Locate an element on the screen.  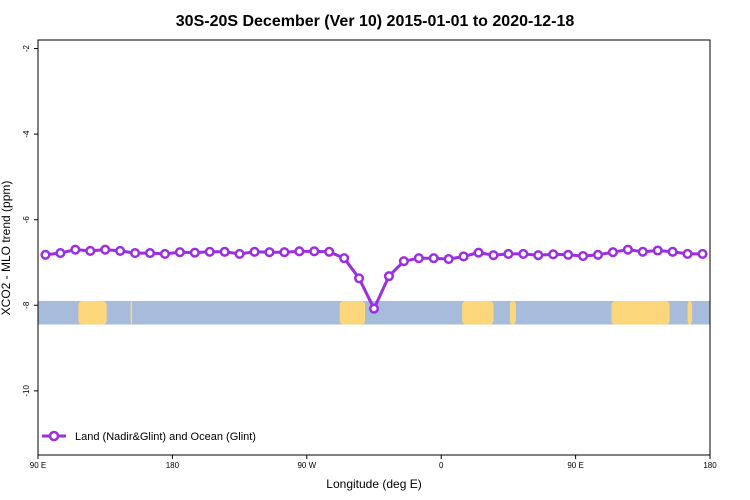
series-line is located at coordinates (374, 279).